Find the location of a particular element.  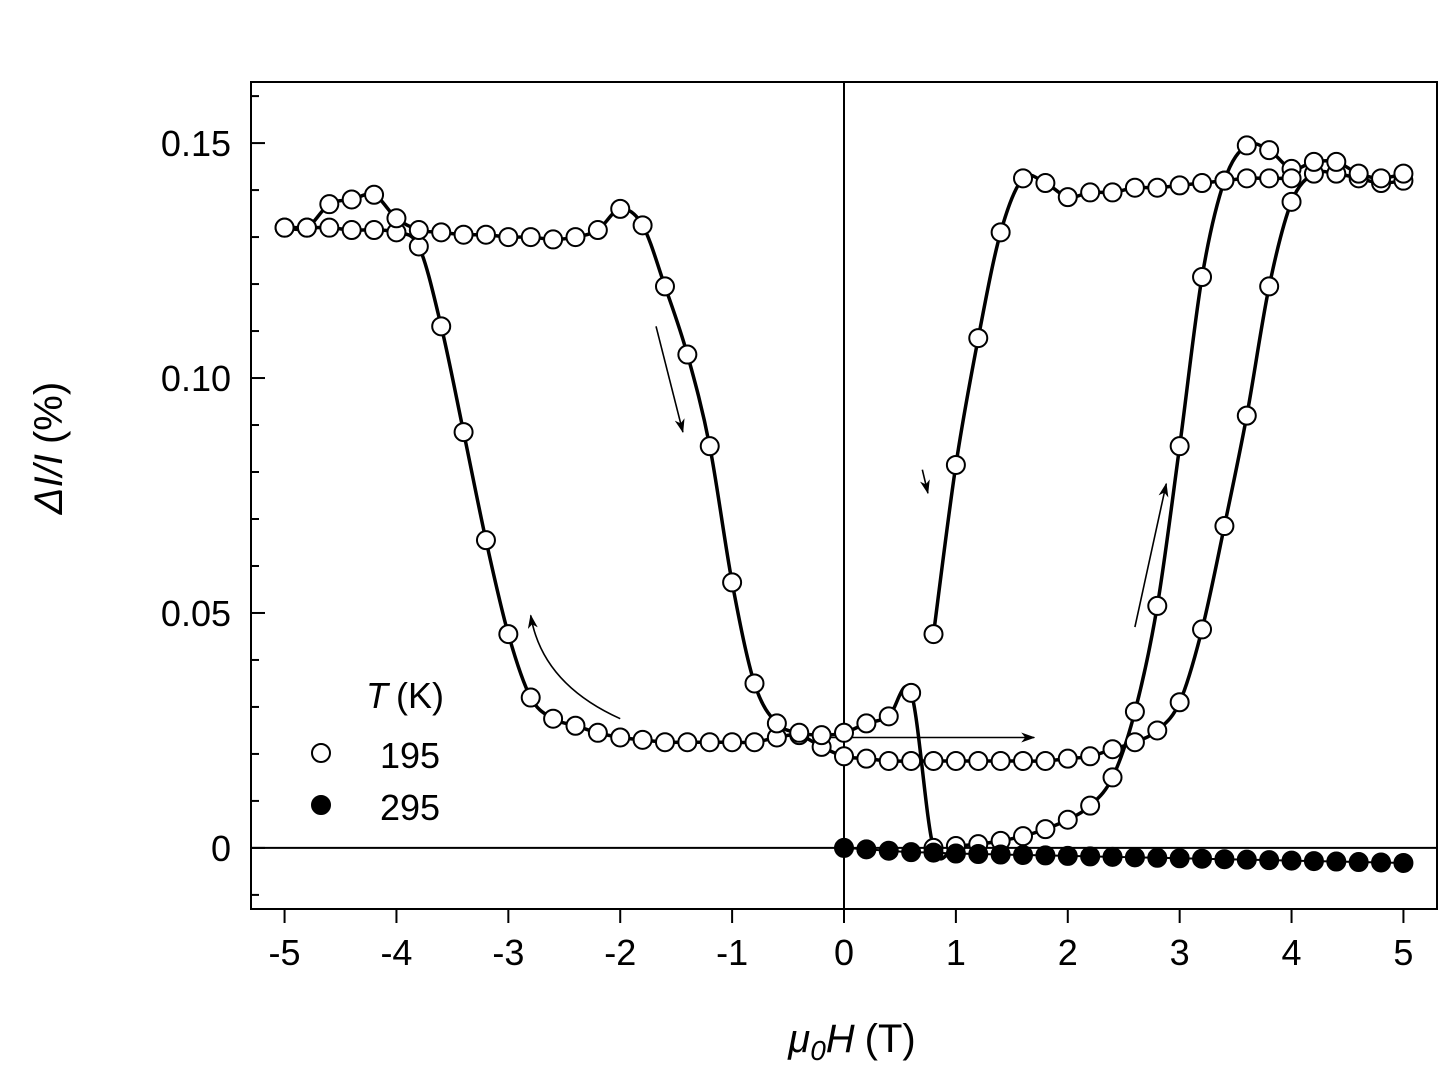

x-tick-label: 1 is located at coordinates (956, 952).